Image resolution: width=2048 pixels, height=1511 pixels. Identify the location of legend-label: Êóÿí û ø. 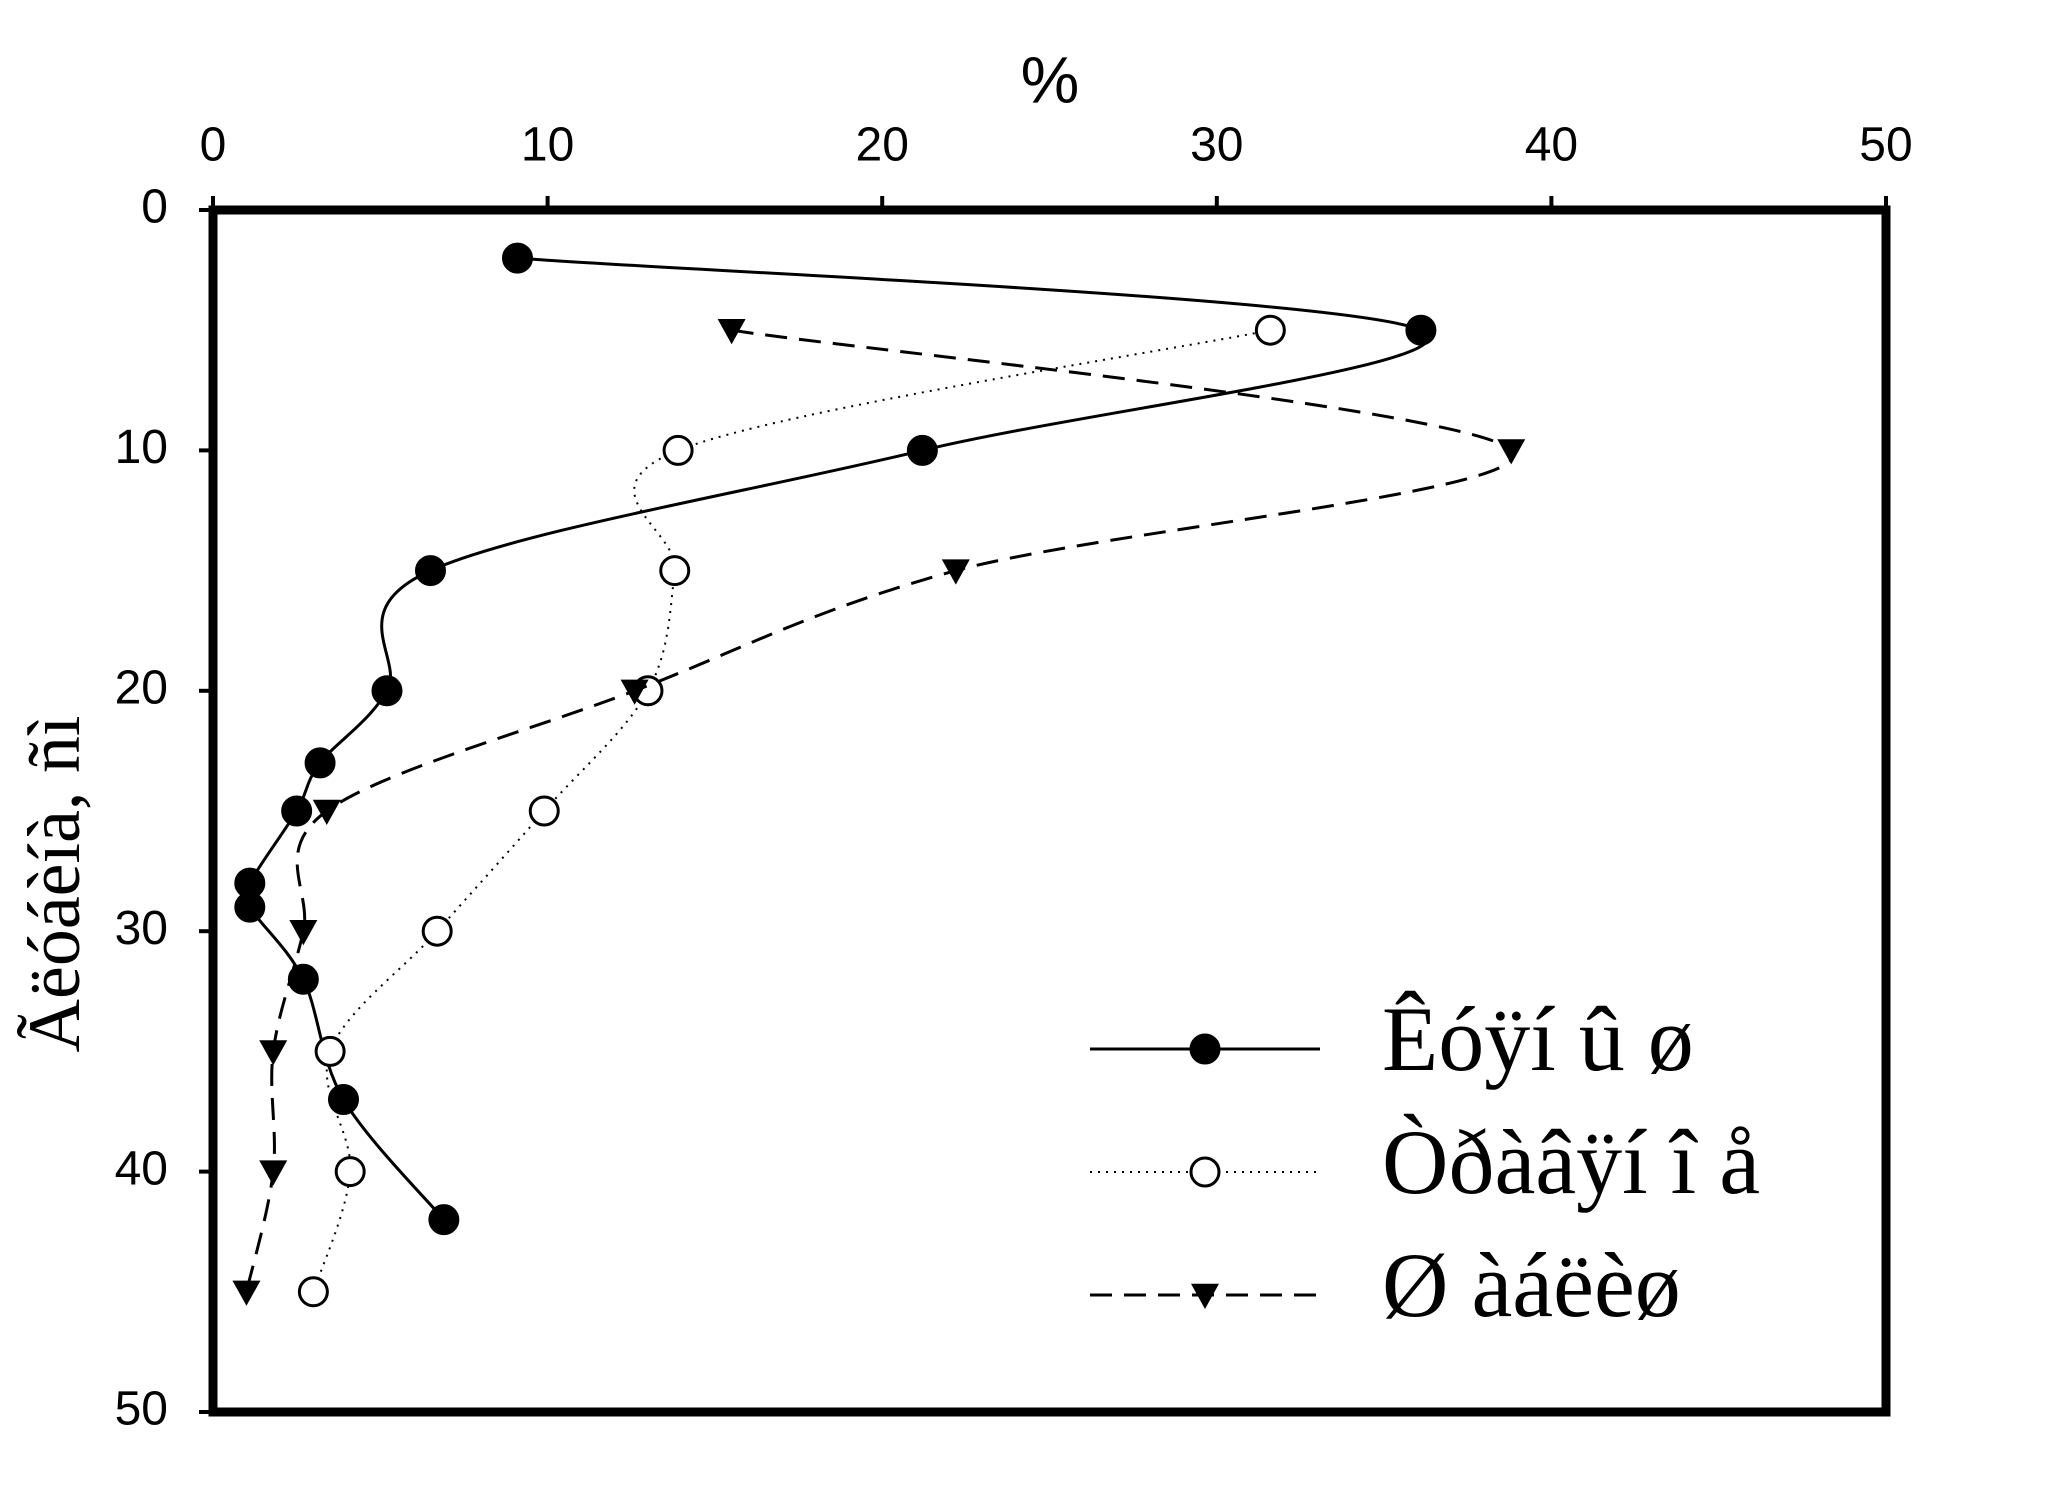
(1538, 1039).